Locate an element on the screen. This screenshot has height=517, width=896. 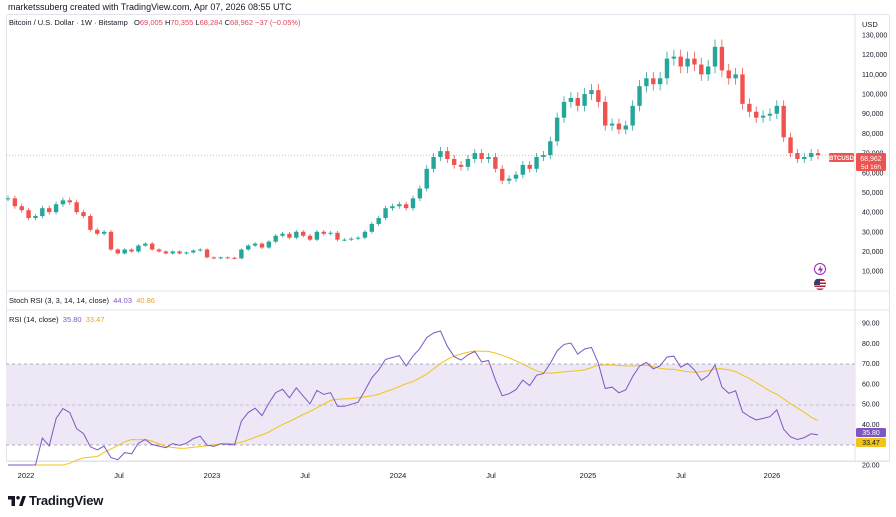
price-tick-label: 130,000 is located at coordinates (874, 36).